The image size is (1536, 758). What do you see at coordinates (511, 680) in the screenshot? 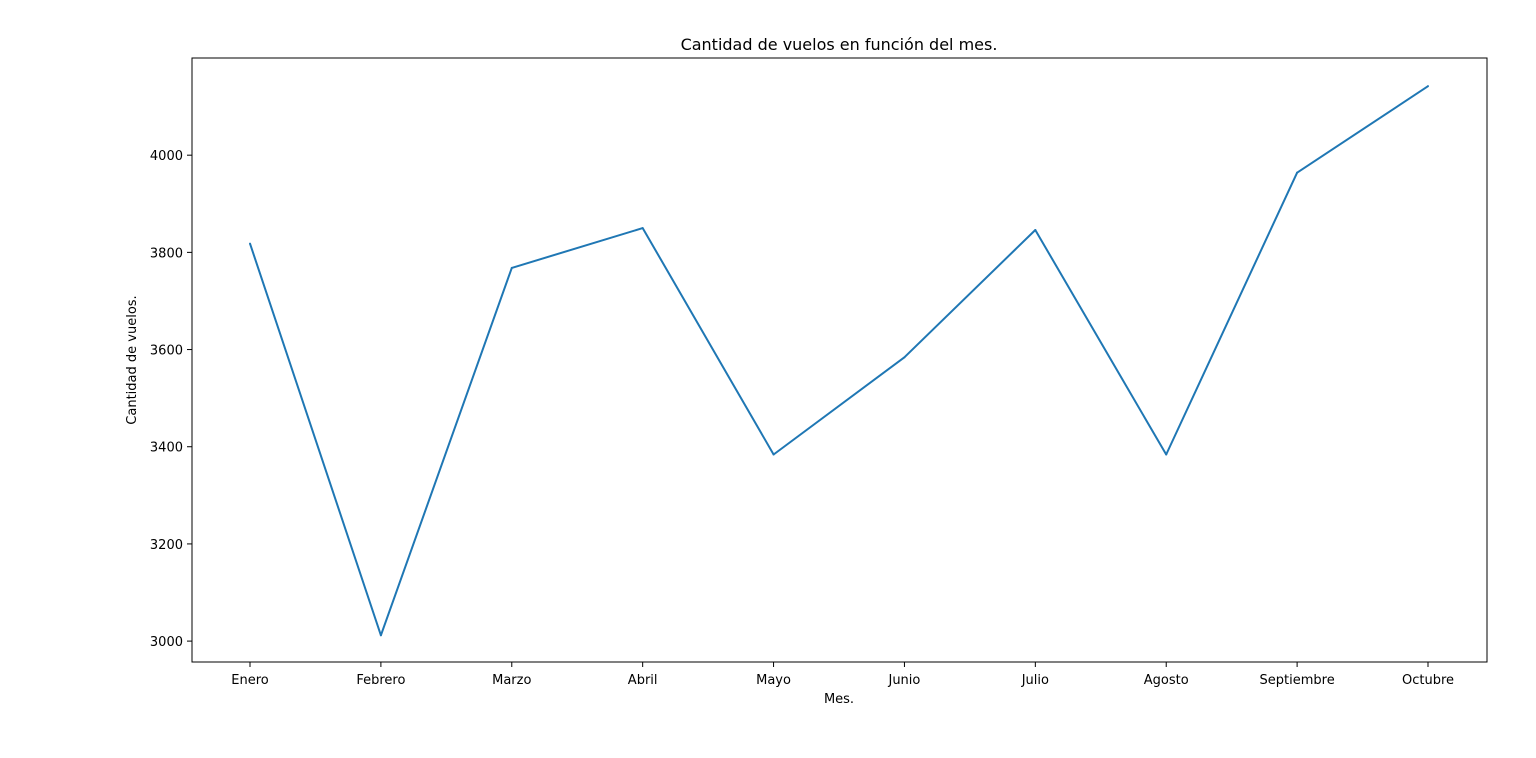
I see `x-tick-label: Marzo` at bounding box center [511, 680].